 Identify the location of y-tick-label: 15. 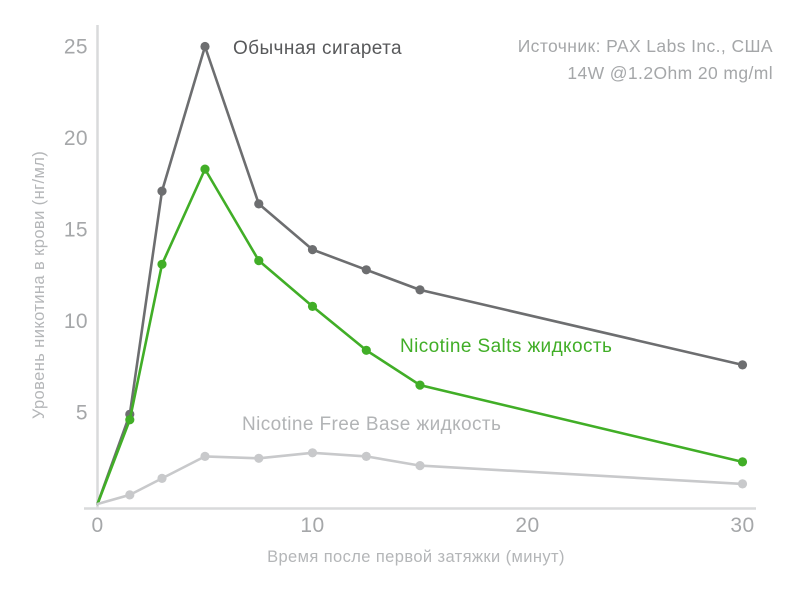
(76, 230).